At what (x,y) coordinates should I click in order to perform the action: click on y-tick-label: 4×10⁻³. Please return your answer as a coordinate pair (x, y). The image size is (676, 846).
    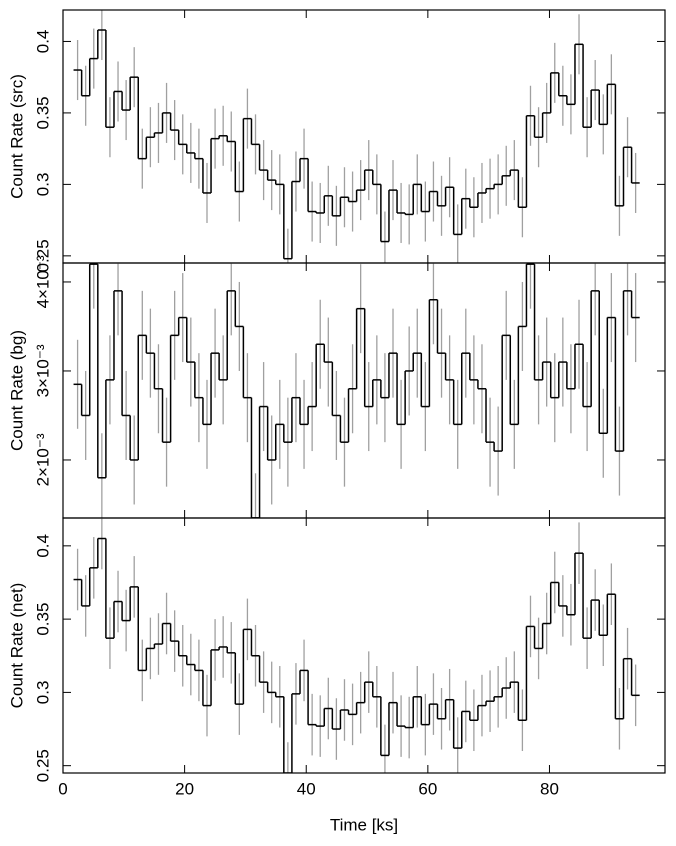
    Looking at the image, I should click on (42, 281).